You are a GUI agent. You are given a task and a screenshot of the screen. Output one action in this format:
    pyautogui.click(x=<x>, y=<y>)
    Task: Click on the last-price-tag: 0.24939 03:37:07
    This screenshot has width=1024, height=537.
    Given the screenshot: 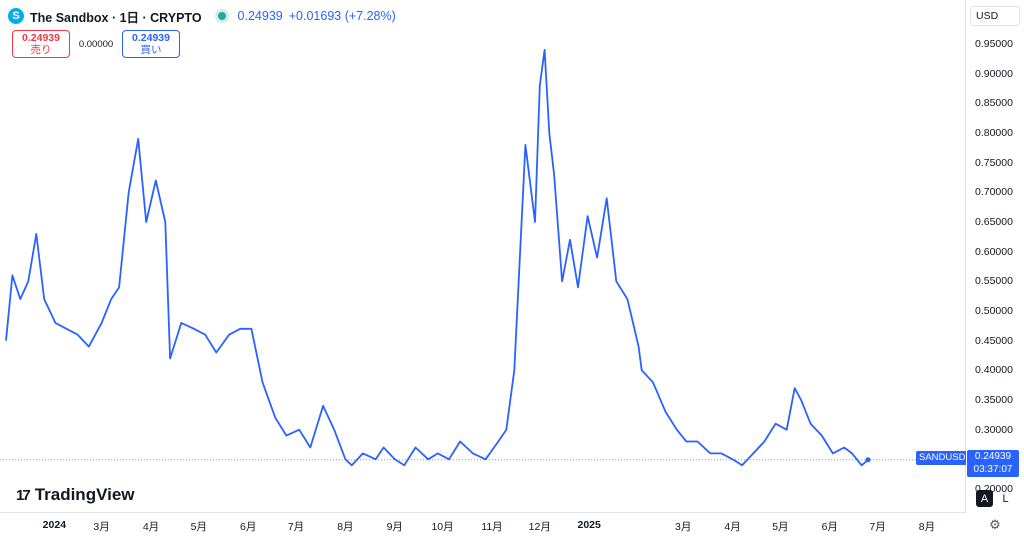 What is the action you would take?
    pyautogui.click(x=993, y=463)
    